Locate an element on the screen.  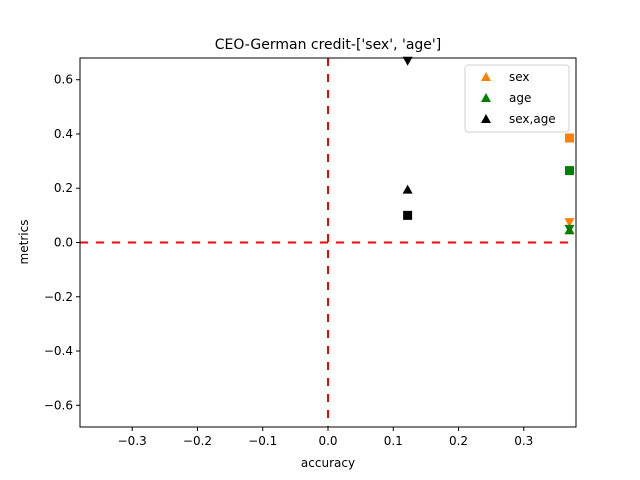
chart-title: CEO-German credit-['sex', 'age'] is located at coordinates (328, 45).